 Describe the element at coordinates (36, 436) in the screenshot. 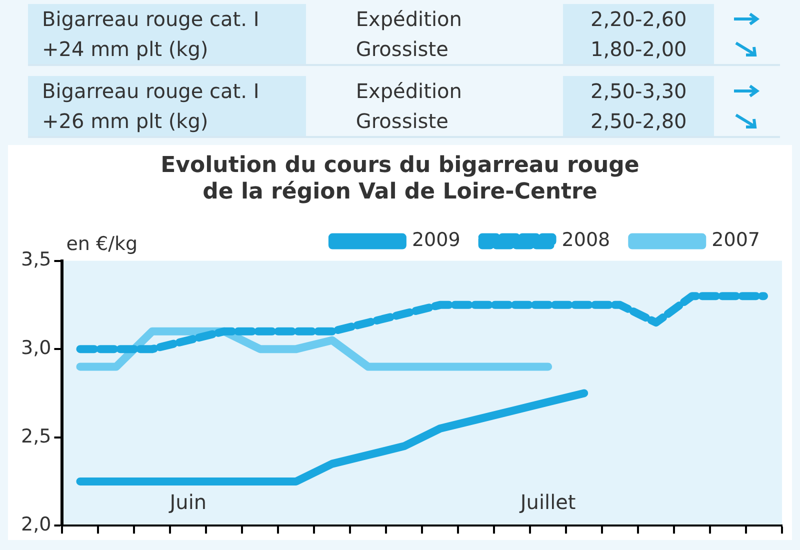

I see `y-tick-label: 2,5` at that location.